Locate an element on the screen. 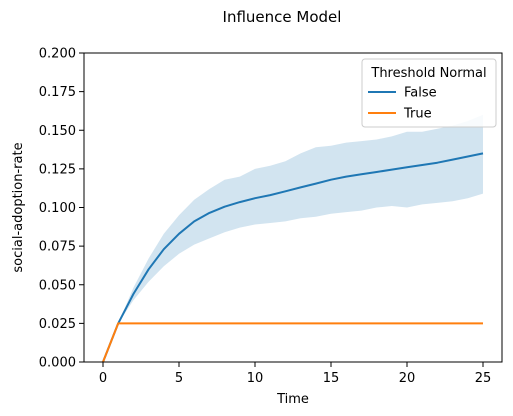 This screenshot has width=513, height=416. legend-box is located at coordinates (429, 93).